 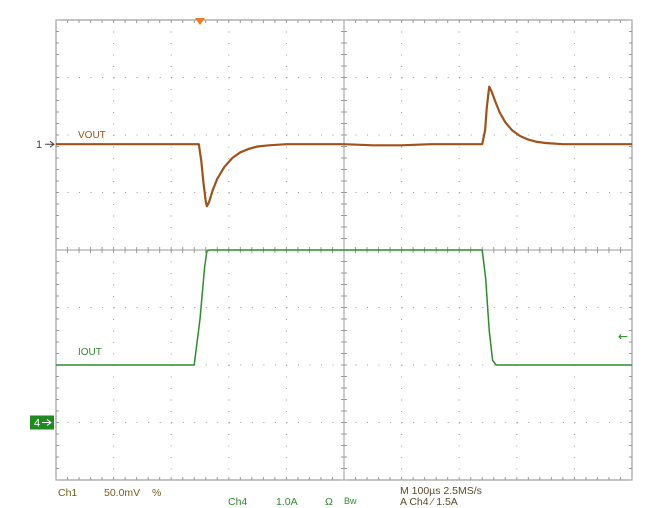 I want to click on ch1-ground-arrow-icon, so click(x=50, y=144).